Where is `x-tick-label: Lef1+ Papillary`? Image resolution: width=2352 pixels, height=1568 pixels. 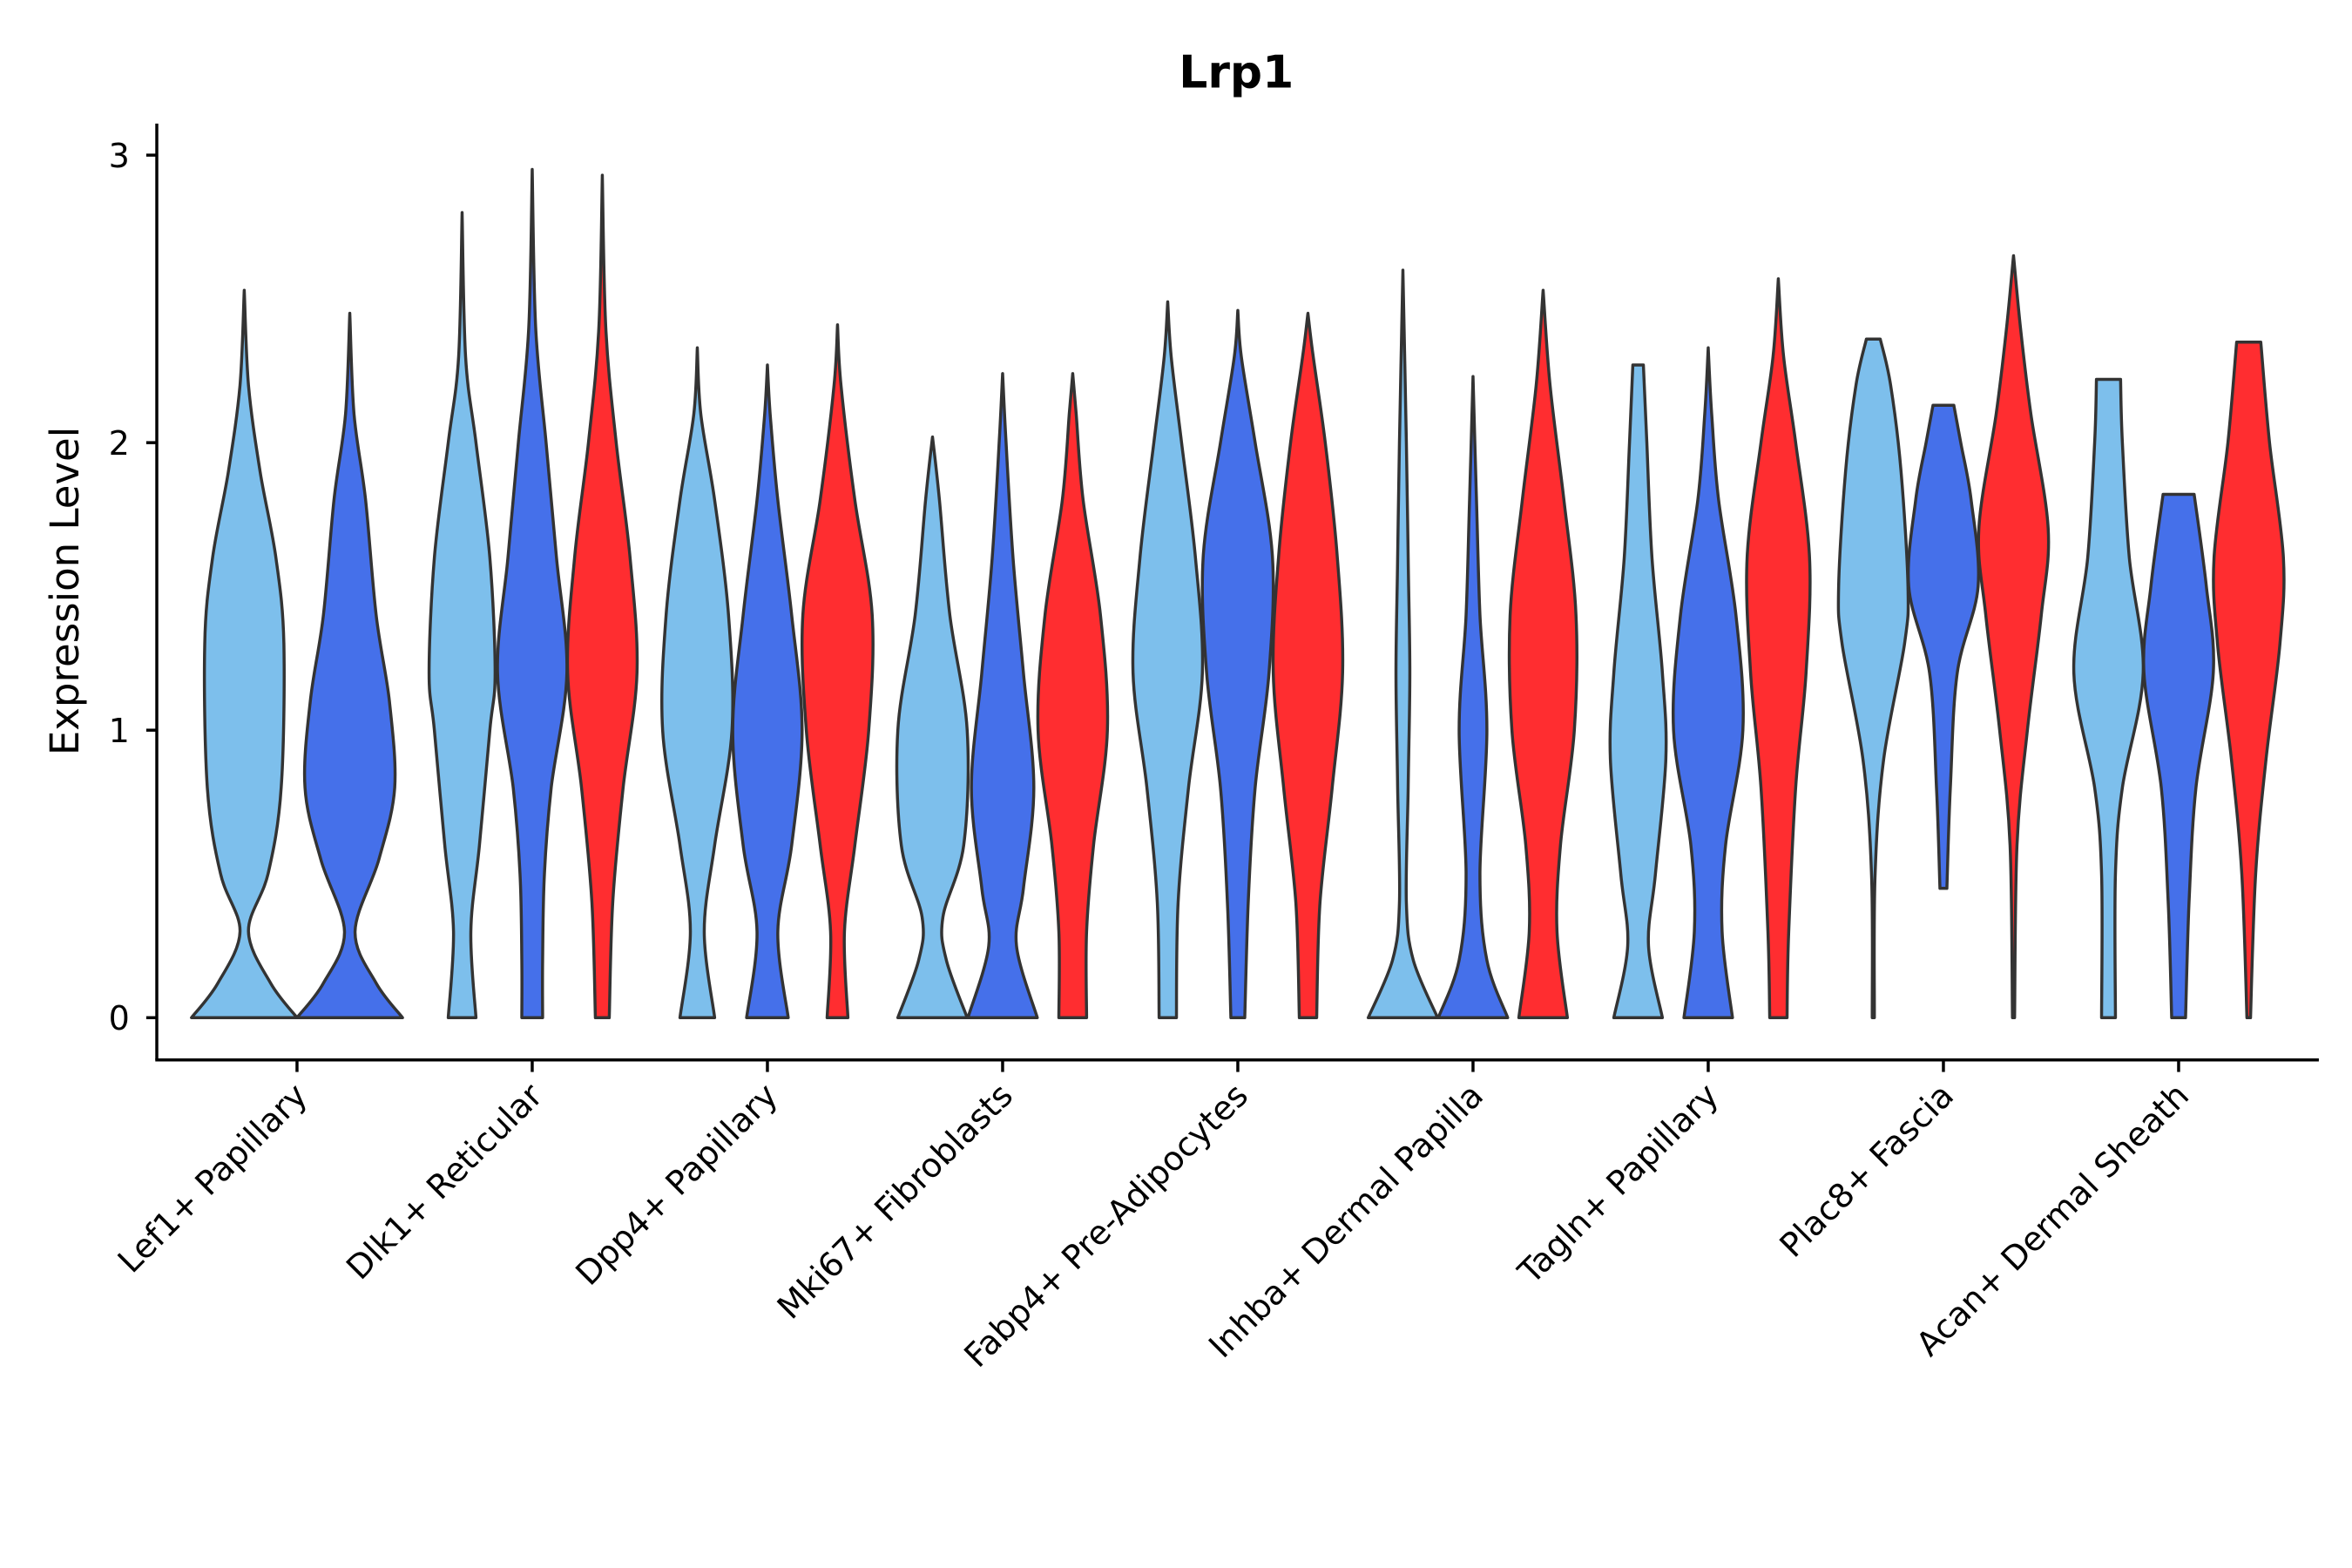
x-tick-label: Lef1+ Papillary is located at coordinates (212, 1178).